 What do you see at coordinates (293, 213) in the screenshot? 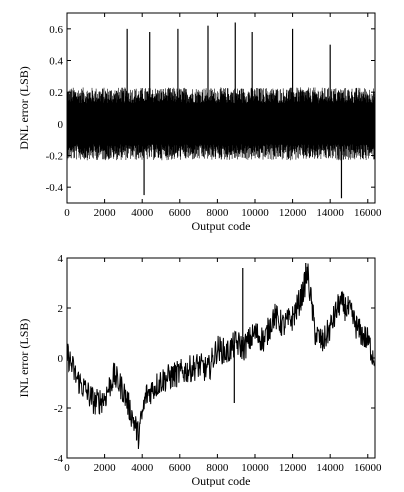
I see `dnl-x-tick-label: 12000` at bounding box center [293, 213].